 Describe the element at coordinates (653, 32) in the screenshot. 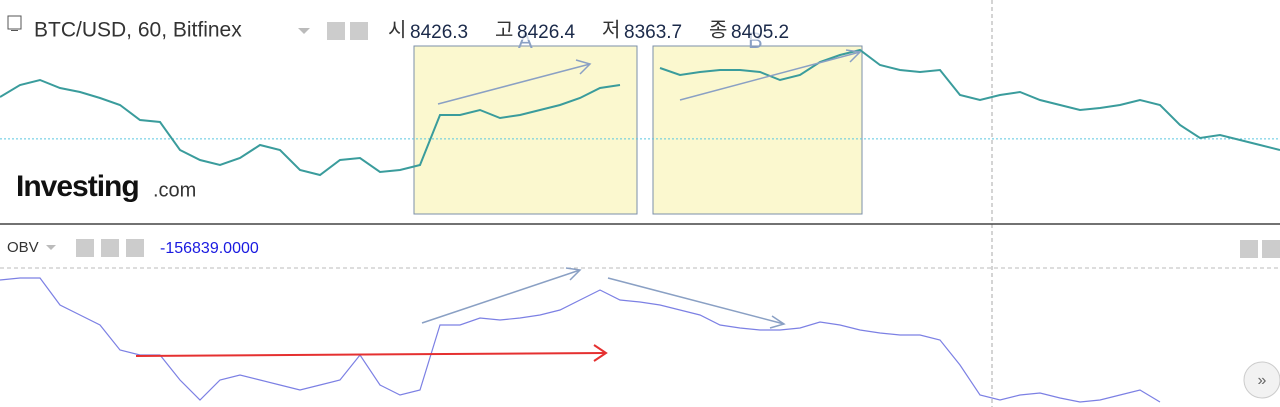

I see `ohlc-value: 8363.7` at that location.